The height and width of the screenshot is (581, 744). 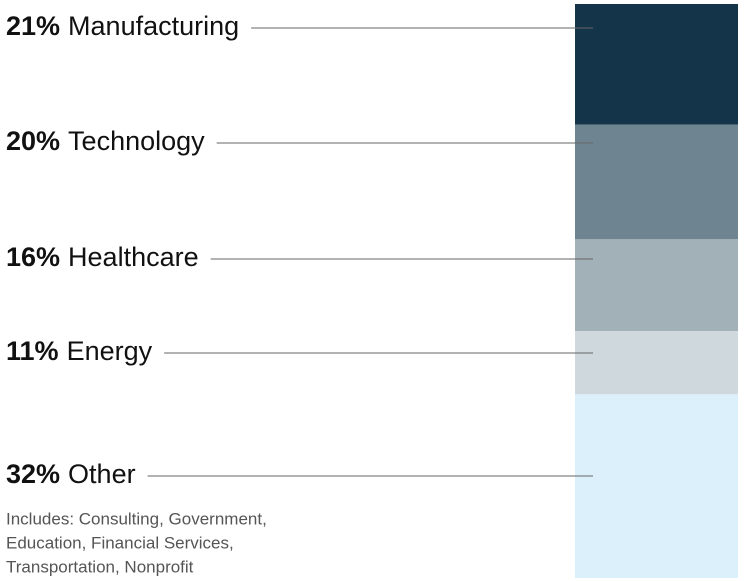 What do you see at coordinates (100, 566) in the screenshot?
I see `note: Transportation, Nonprofit` at bounding box center [100, 566].